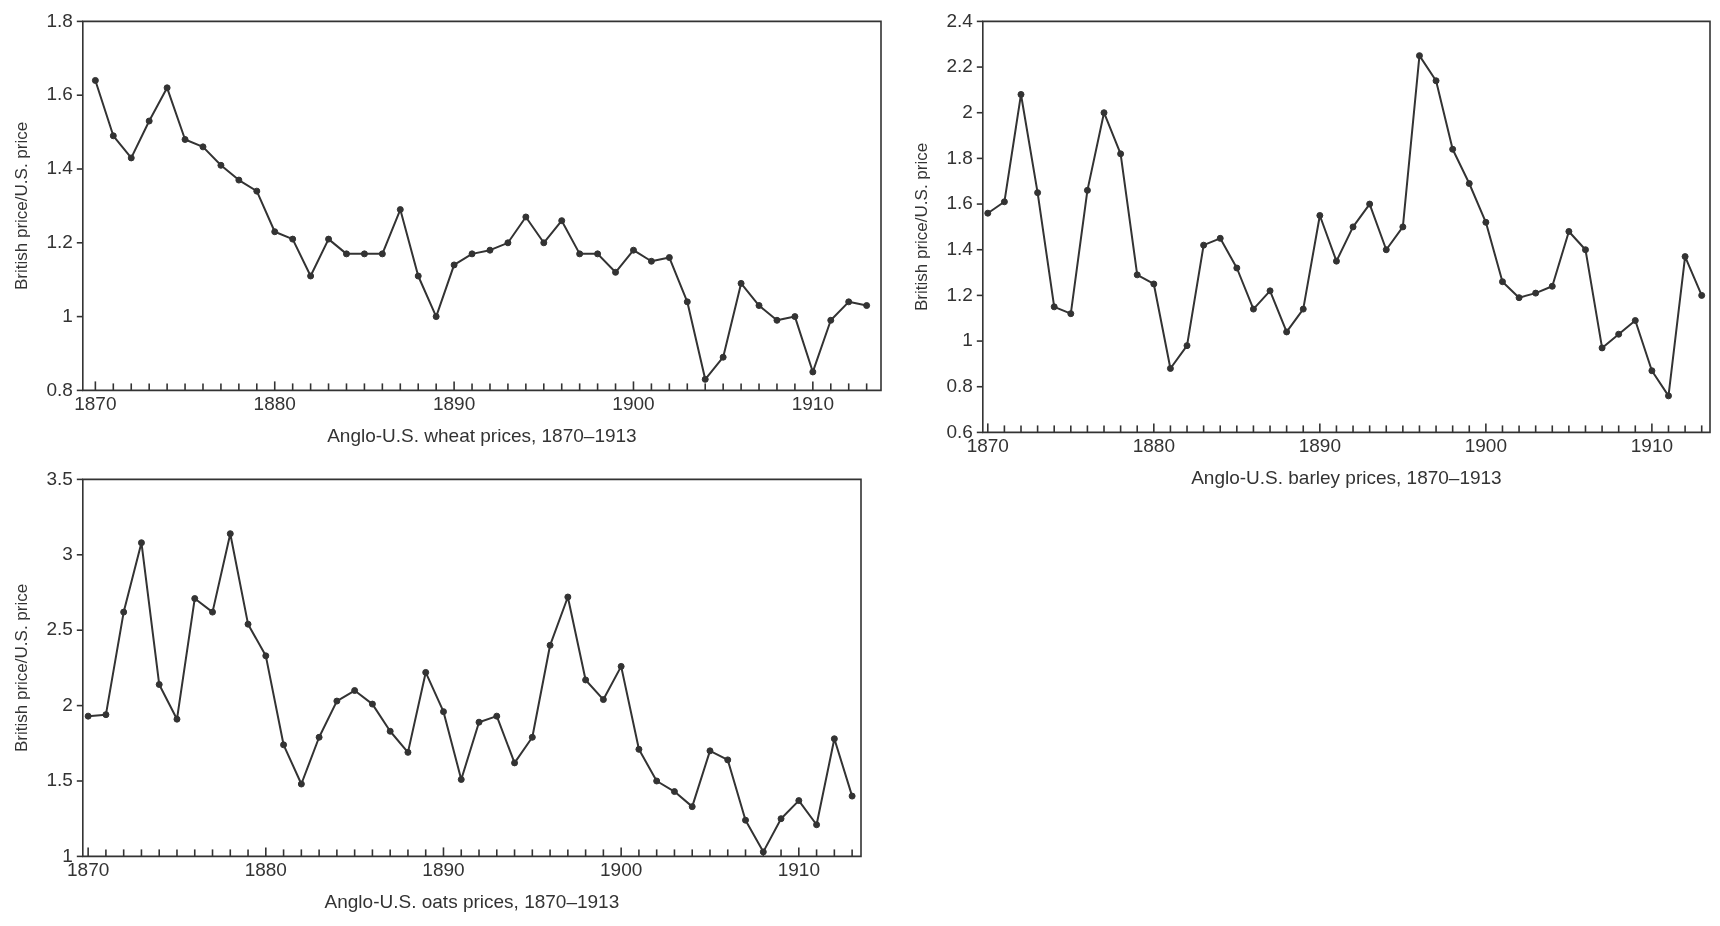 This screenshot has height=926, width=1720. I want to click on y-tick-label: 1.5, so click(59, 780).